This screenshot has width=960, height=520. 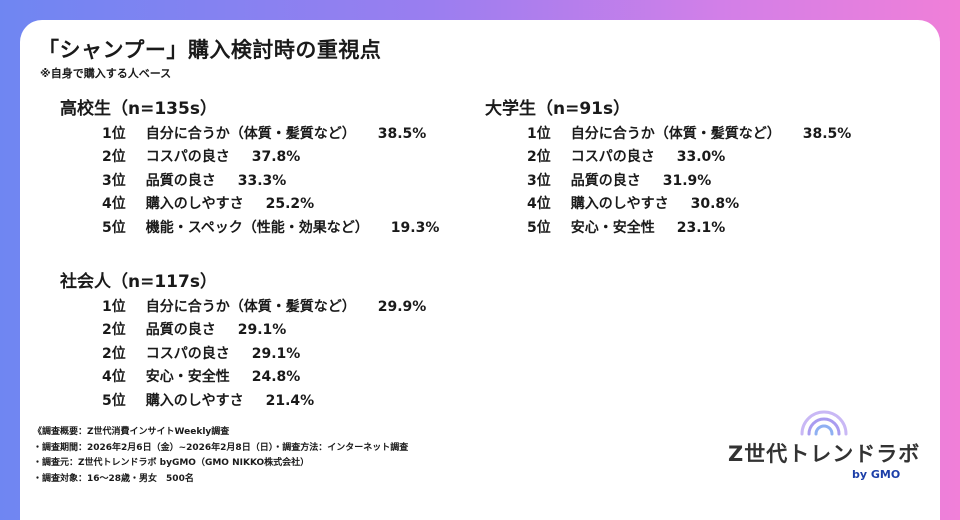 What do you see at coordinates (876, 474) in the screenshot?
I see `logo-byline: by GMO` at bounding box center [876, 474].